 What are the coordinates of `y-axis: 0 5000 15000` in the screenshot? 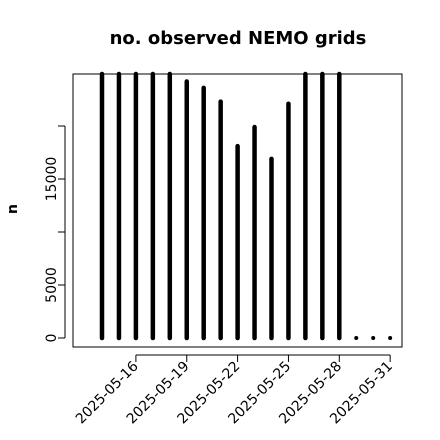 It's located at (55, 234).